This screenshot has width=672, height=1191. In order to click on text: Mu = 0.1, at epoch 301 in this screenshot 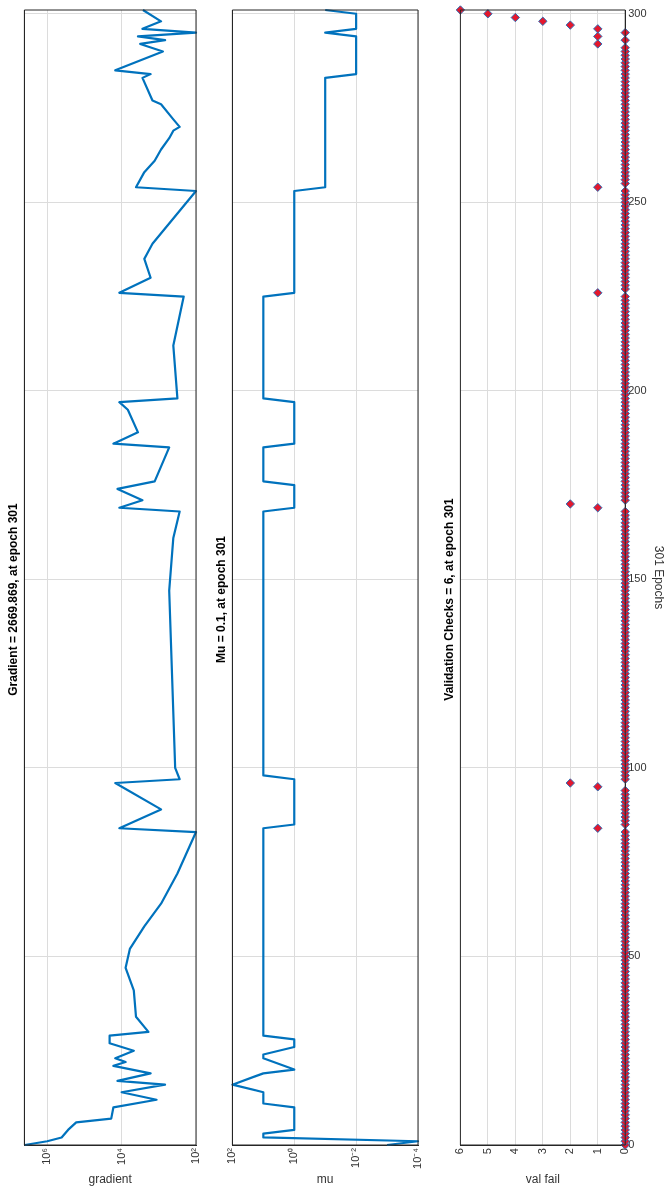, I will do `click(220, 599)`.